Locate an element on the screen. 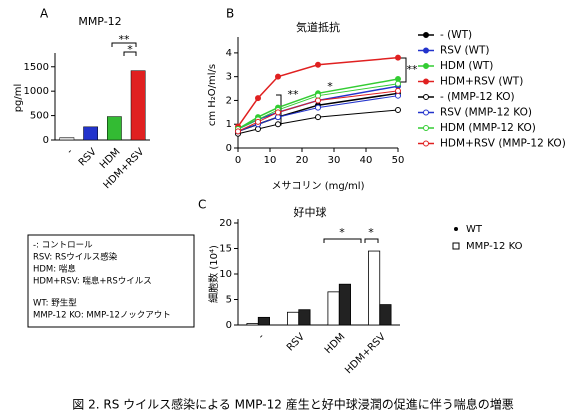 The image size is (586, 419). legend-box-text: WT: 野生型 is located at coordinates (55, 303).